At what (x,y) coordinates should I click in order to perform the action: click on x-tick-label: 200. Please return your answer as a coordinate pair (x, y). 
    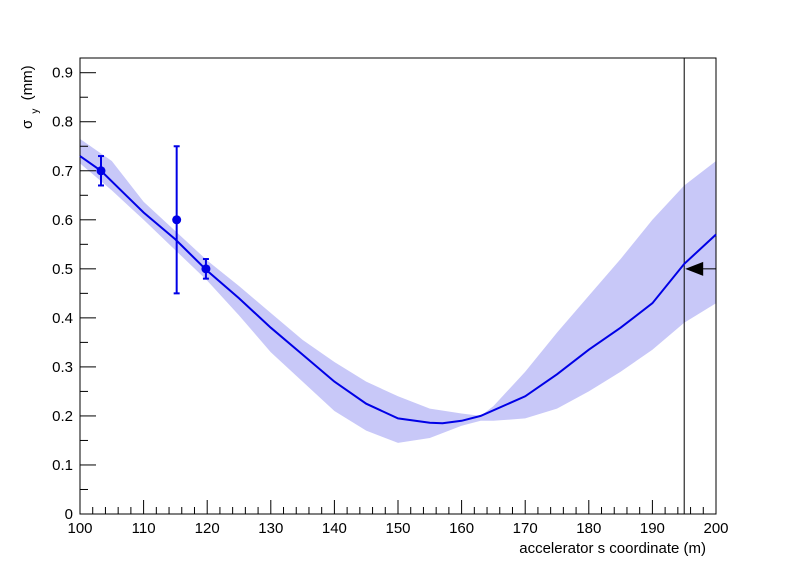
    Looking at the image, I should click on (715, 528).